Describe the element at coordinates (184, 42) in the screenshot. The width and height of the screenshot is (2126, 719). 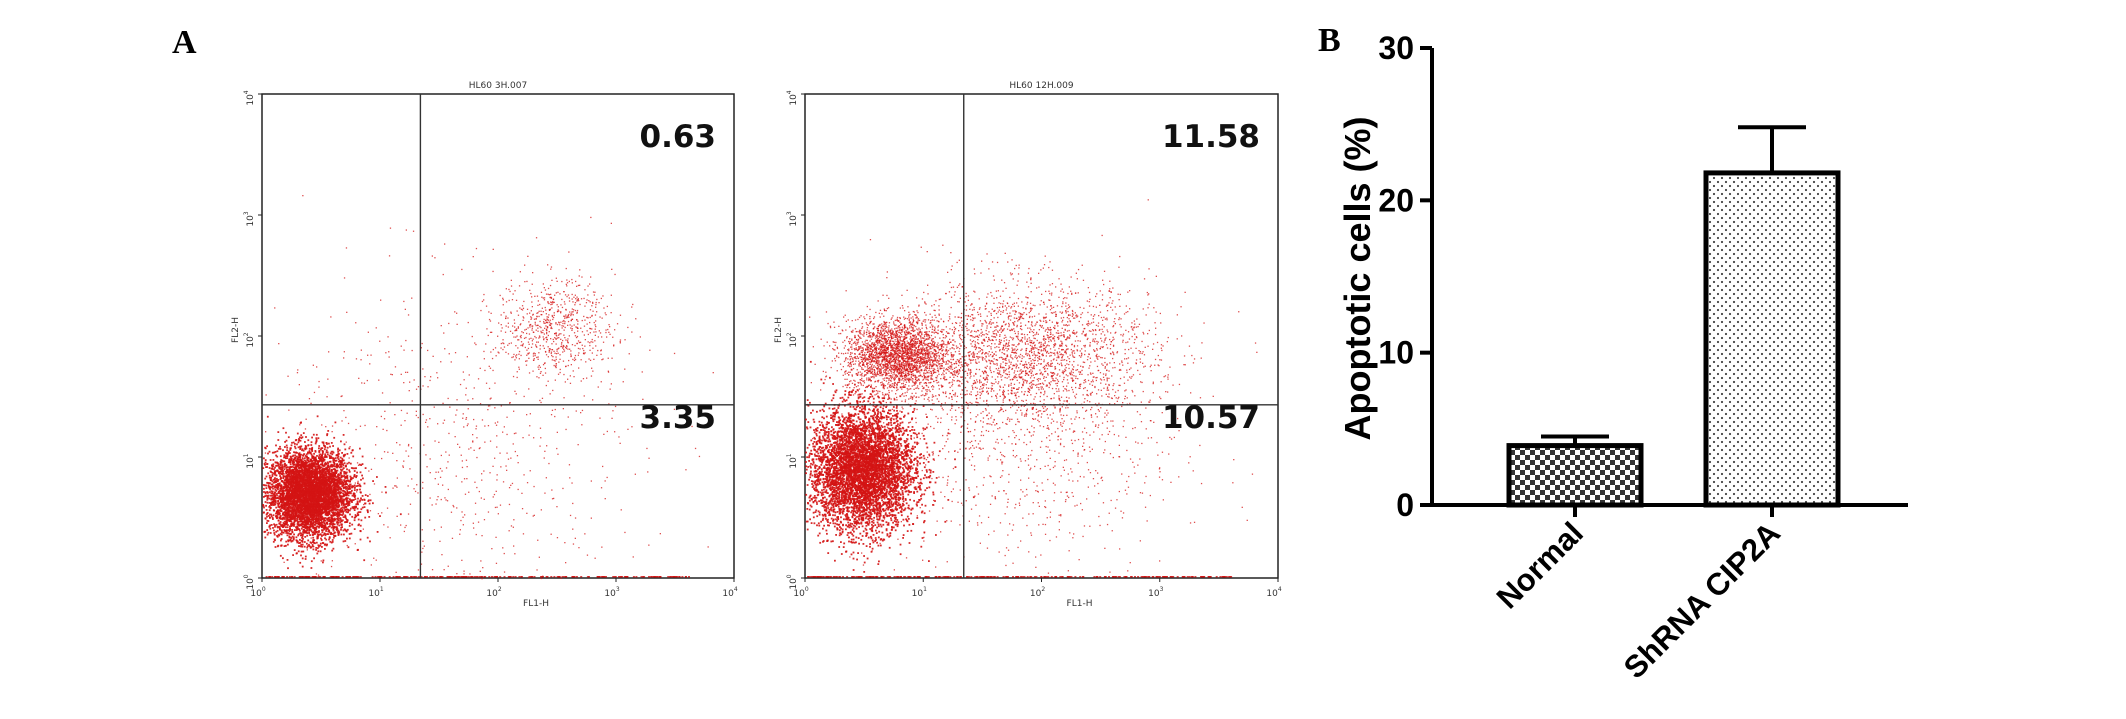
I see `panel-label-a: A` at that location.